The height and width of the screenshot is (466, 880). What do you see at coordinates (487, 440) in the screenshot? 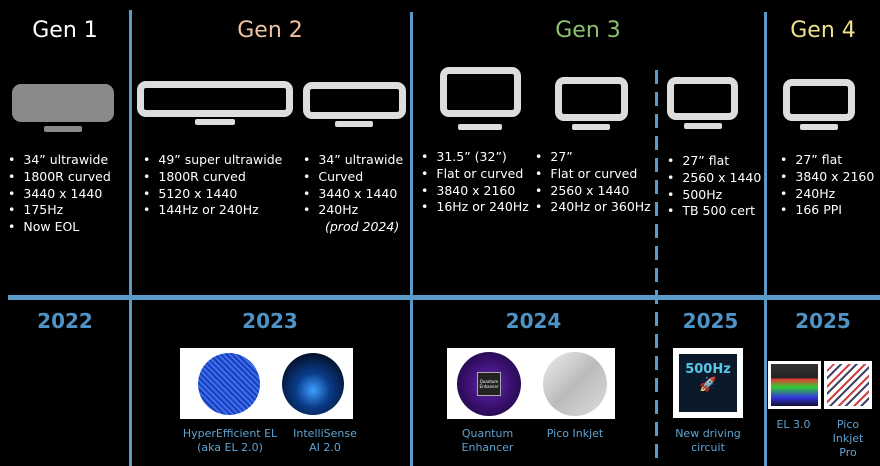
I see `caption-quantum-enhancer: Quantum Enhancer` at bounding box center [487, 440].